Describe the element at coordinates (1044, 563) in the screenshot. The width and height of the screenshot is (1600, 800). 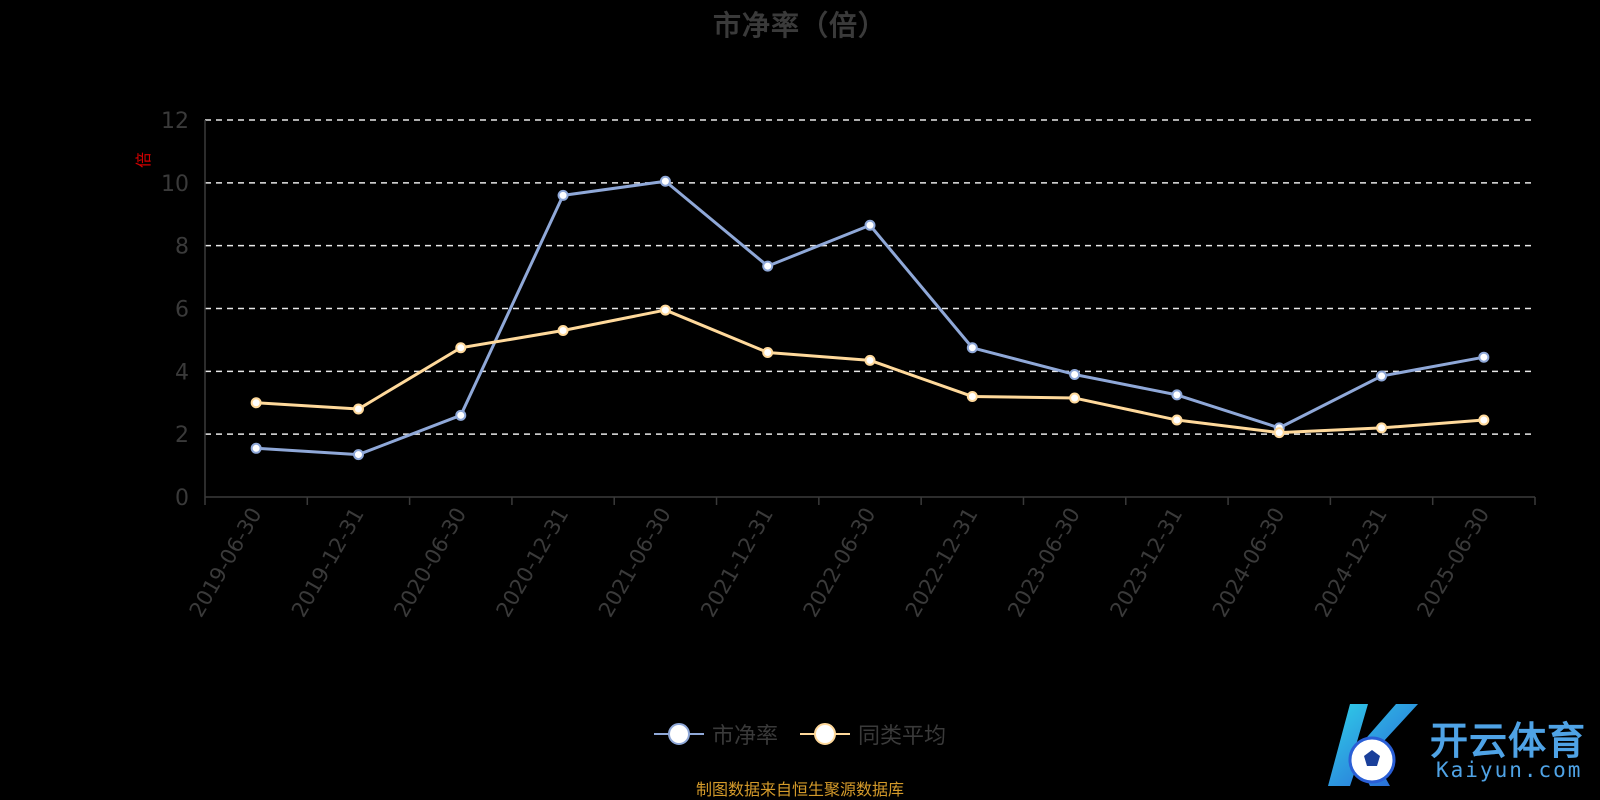
I see `x-tick-label: 2023-06-30` at that location.